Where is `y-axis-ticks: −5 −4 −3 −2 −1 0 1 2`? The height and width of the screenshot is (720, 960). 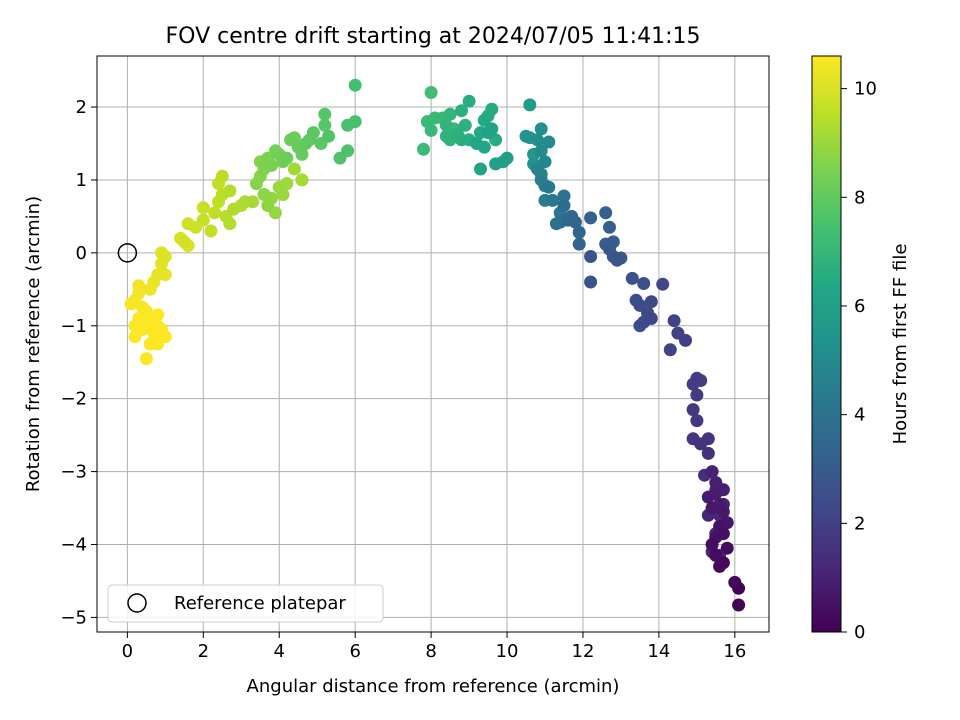
y-axis-ticks: −5 −4 −3 −2 −1 0 1 2 is located at coordinates (78, 362).